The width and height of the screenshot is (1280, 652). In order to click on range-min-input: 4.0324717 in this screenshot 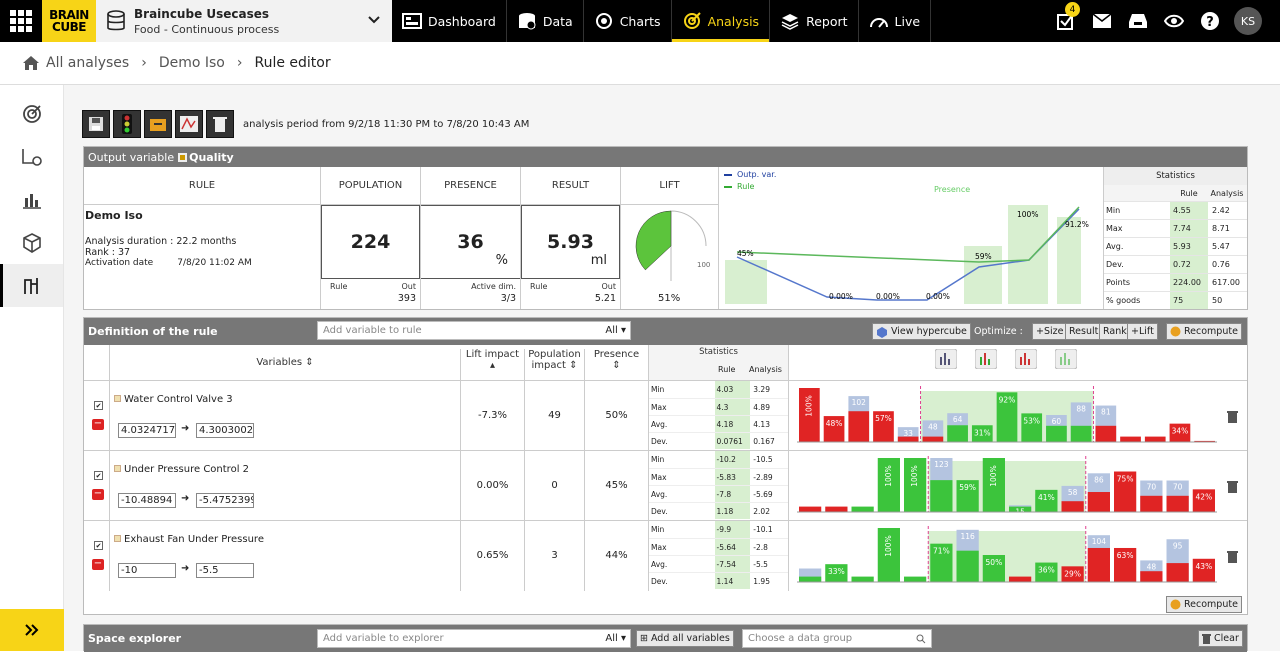, I will do `click(147, 430)`.